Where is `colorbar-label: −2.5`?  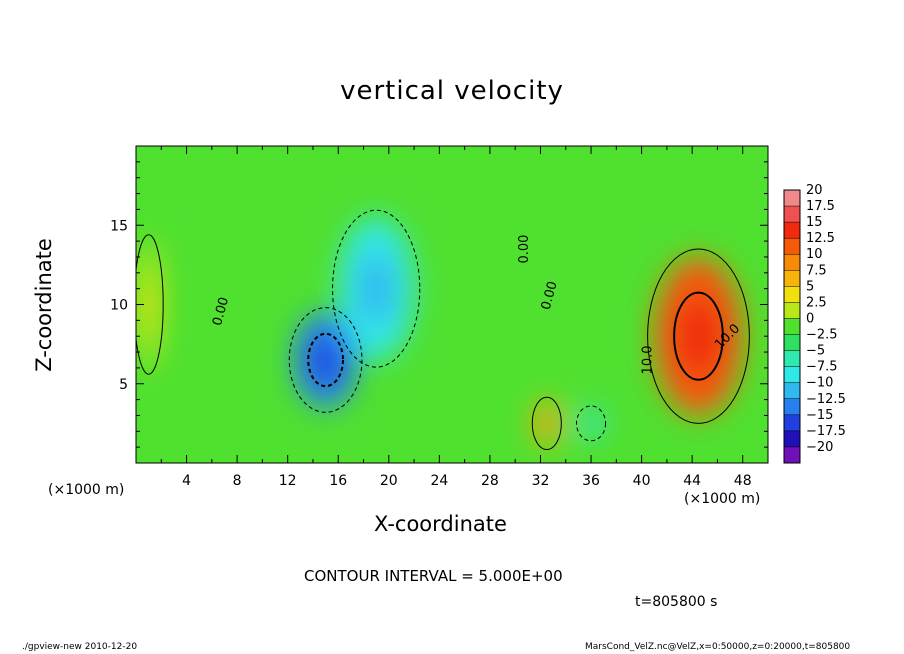 colorbar-label: −2.5 is located at coordinates (822, 335).